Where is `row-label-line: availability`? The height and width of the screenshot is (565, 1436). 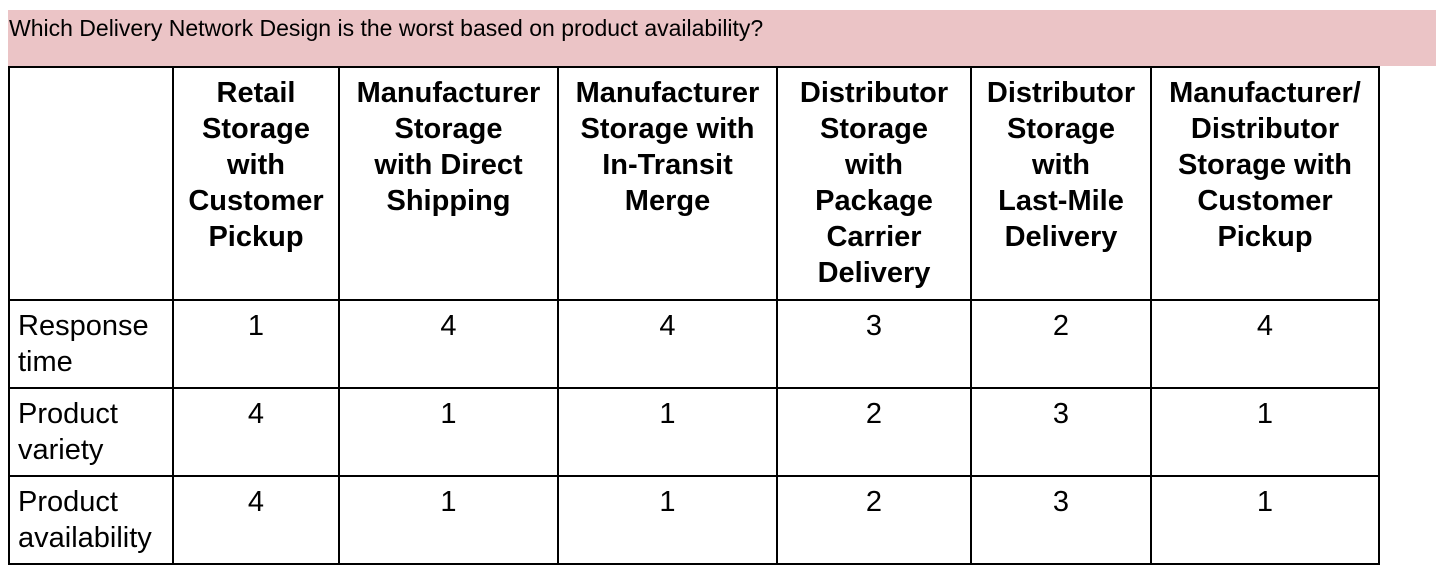 row-label-line: availability is located at coordinates (85, 538).